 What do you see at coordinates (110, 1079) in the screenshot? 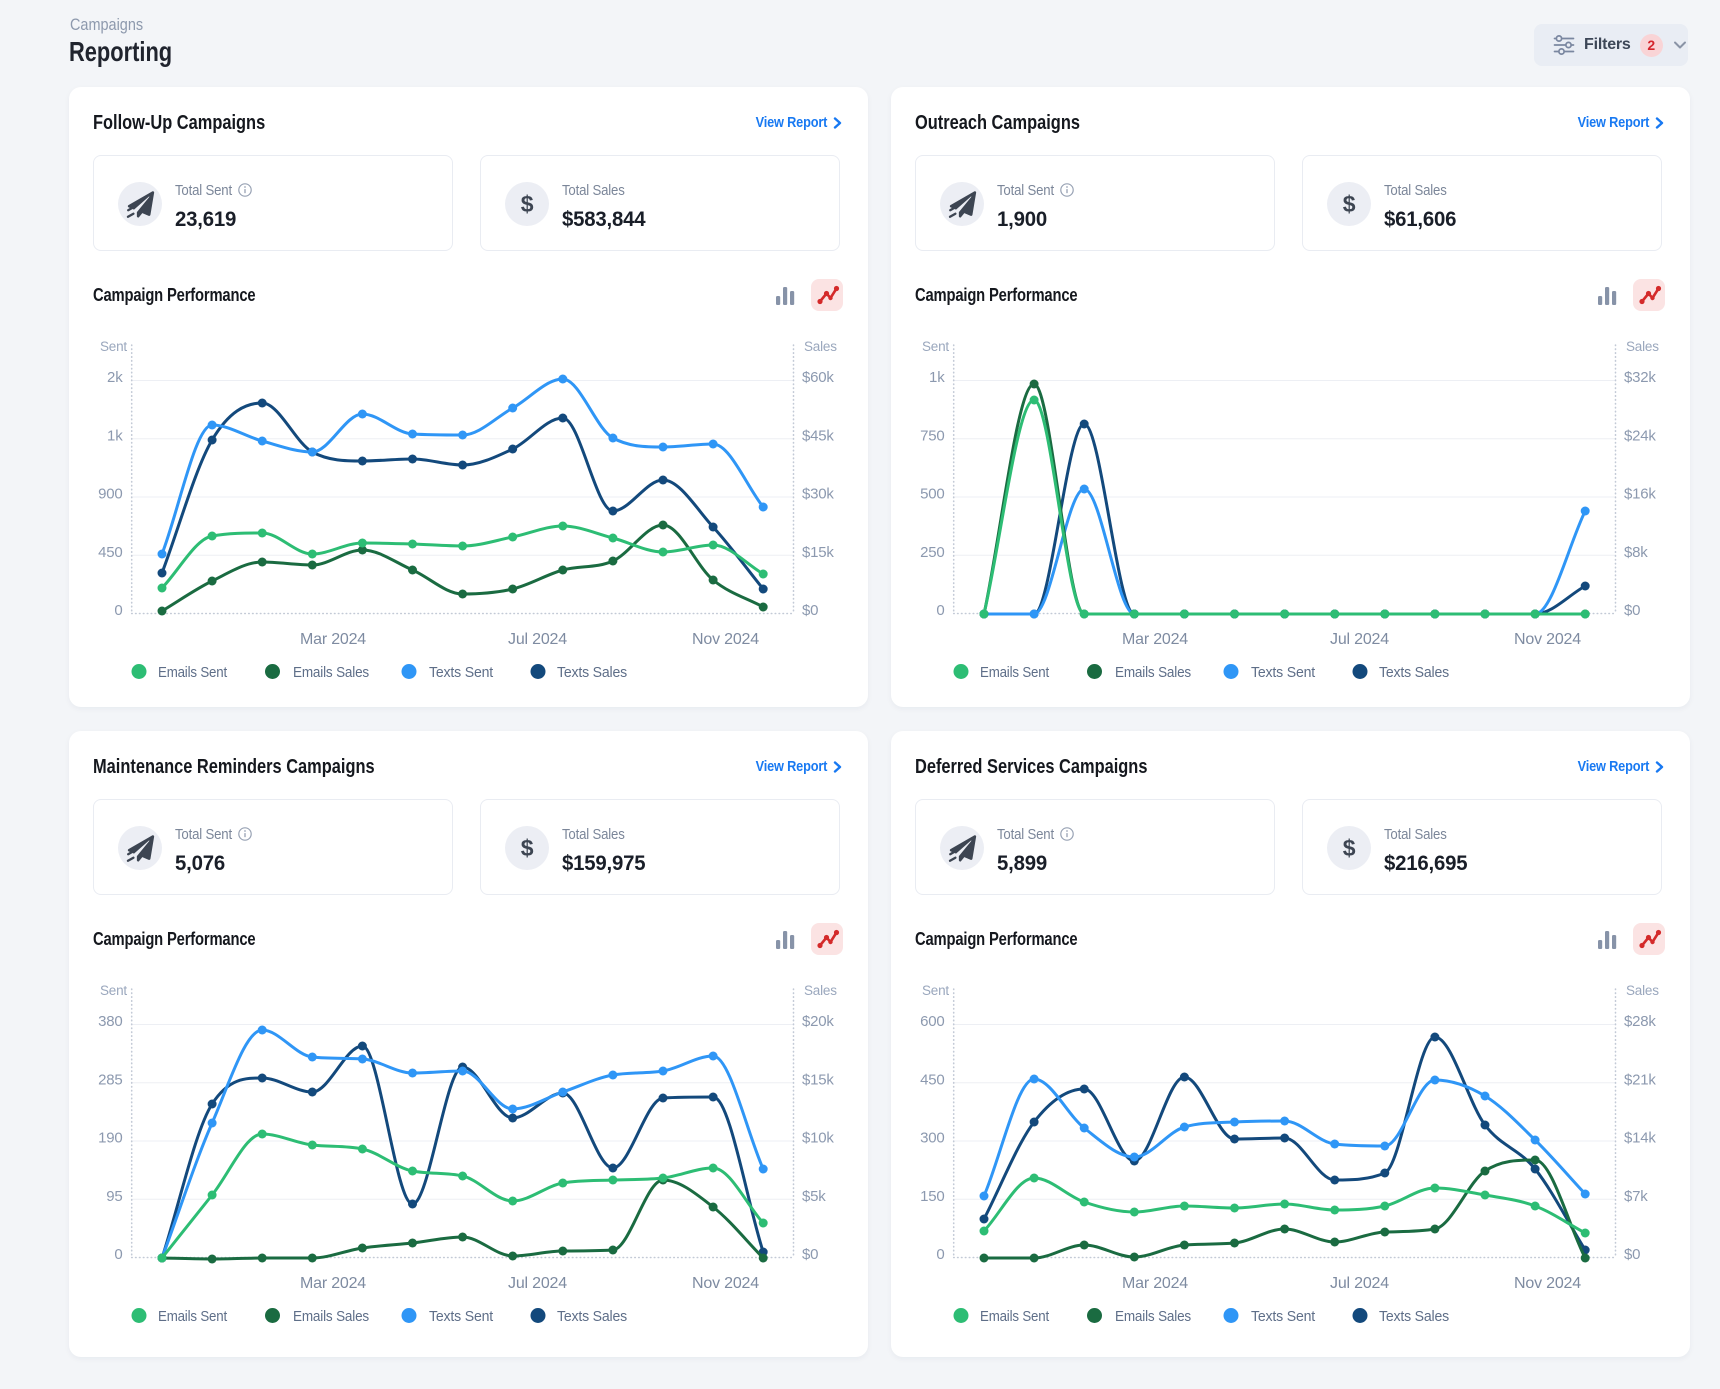
I see `svg-text: 285` at bounding box center [110, 1079].